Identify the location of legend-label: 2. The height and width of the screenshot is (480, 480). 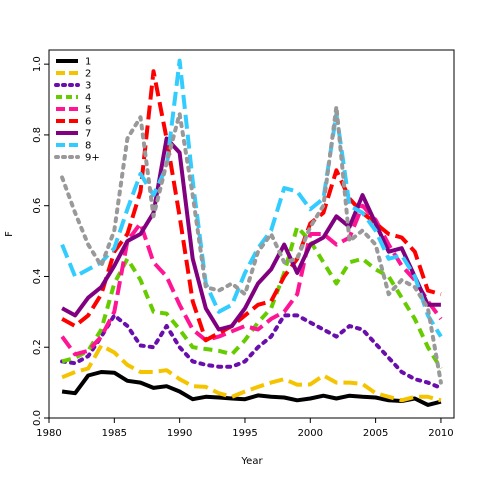
(88, 74).